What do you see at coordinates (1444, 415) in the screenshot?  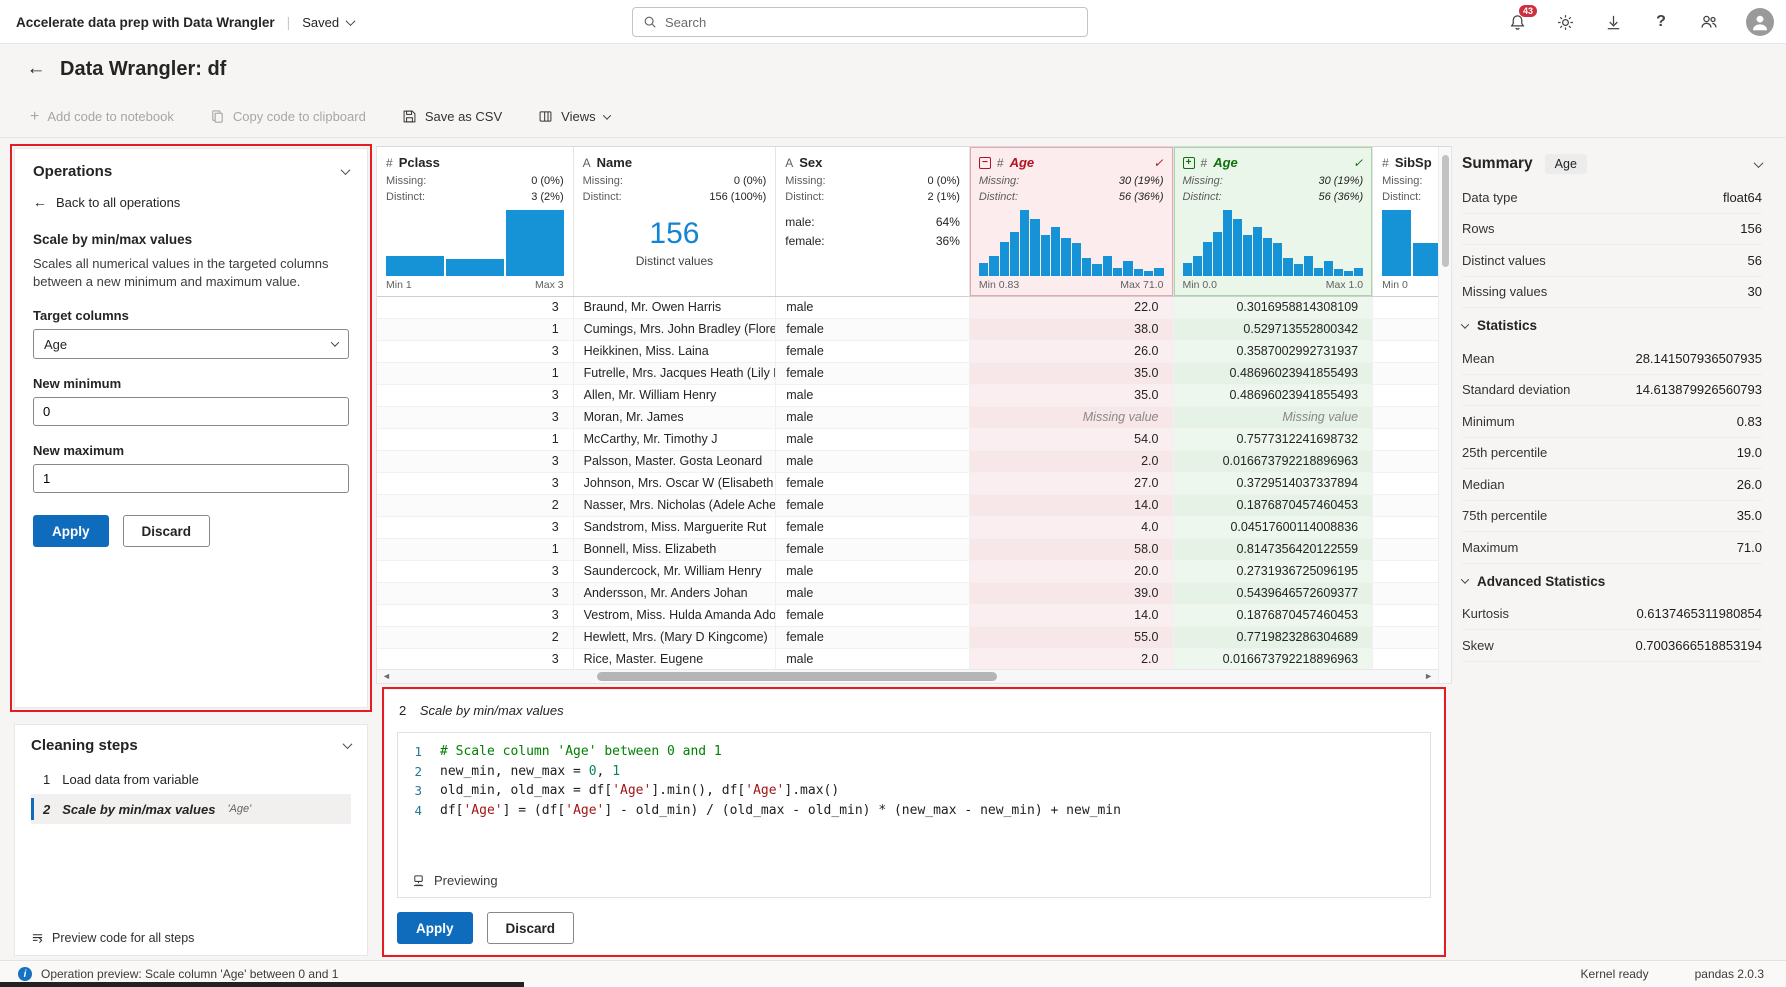 I see `vertical-scrollbar` at bounding box center [1444, 415].